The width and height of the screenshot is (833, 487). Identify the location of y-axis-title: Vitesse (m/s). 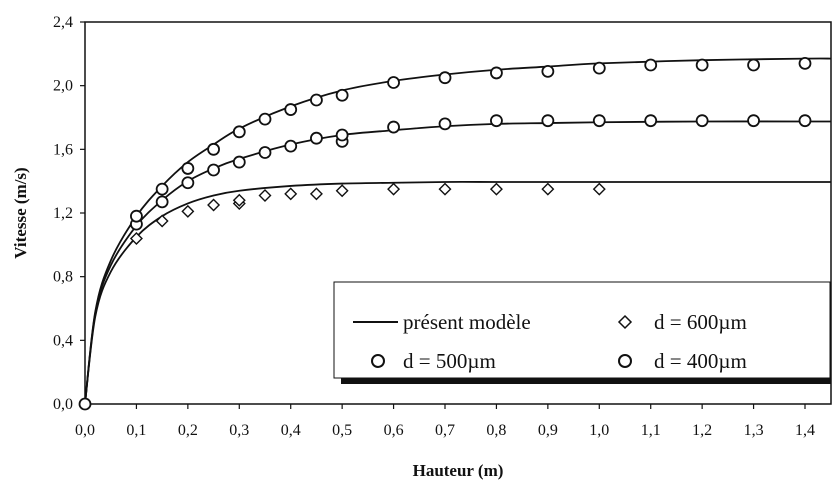
(20, 212).